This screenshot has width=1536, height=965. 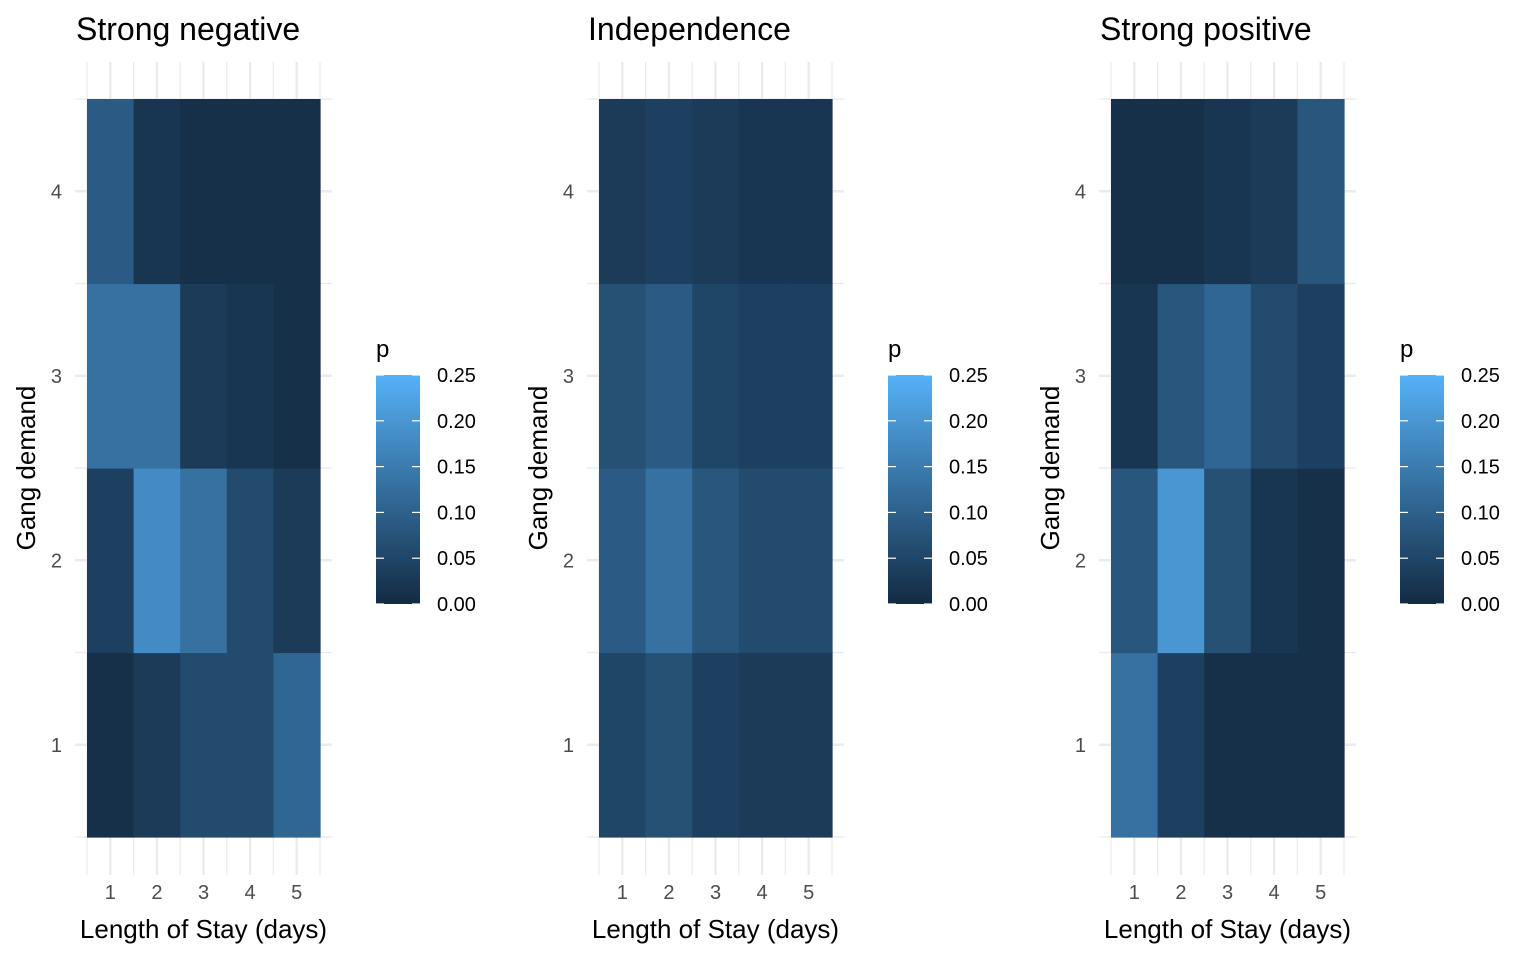 What do you see at coordinates (689, 29) in the screenshot?
I see `panel-title: Independence` at bounding box center [689, 29].